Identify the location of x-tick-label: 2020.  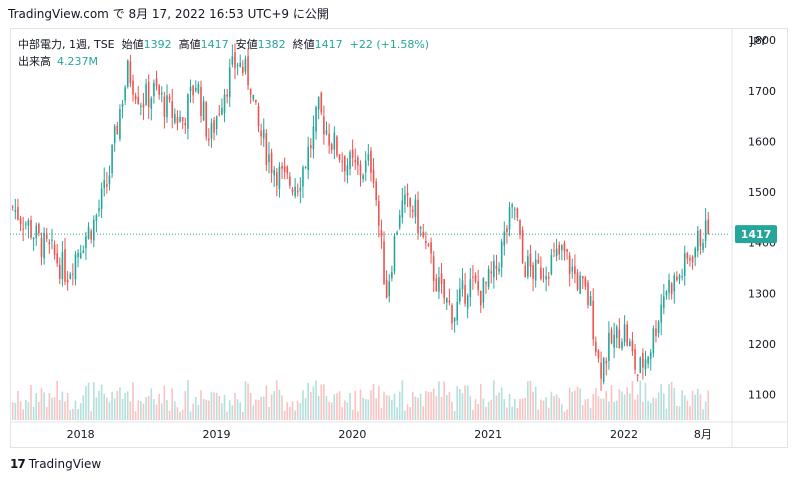
(352, 434).